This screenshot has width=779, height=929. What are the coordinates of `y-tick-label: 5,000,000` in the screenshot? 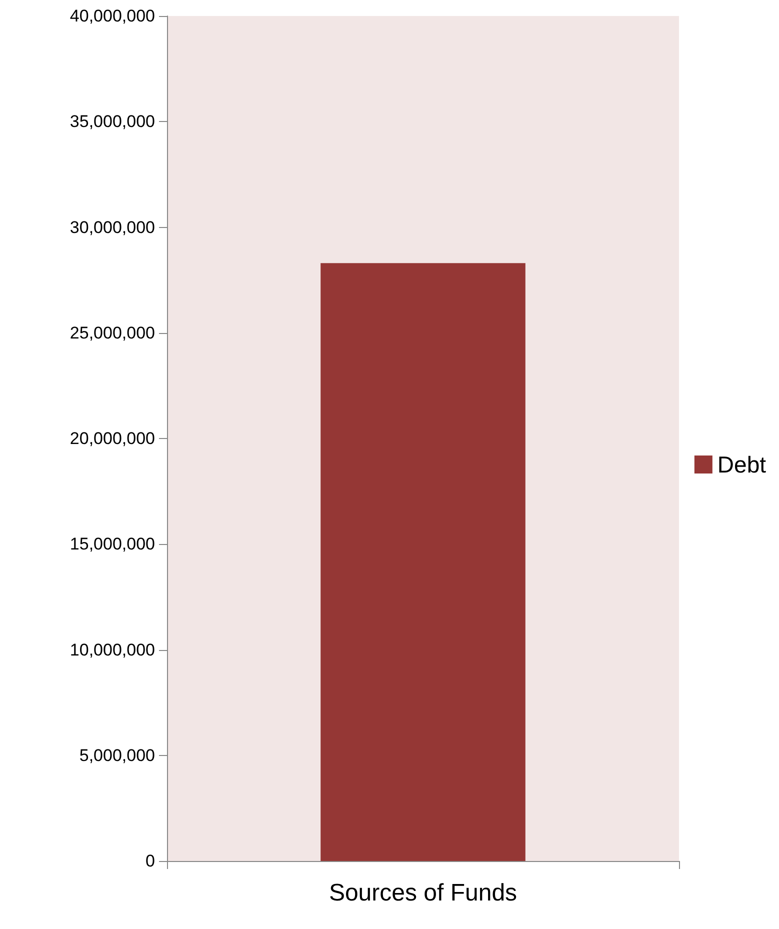 It's located at (117, 755).